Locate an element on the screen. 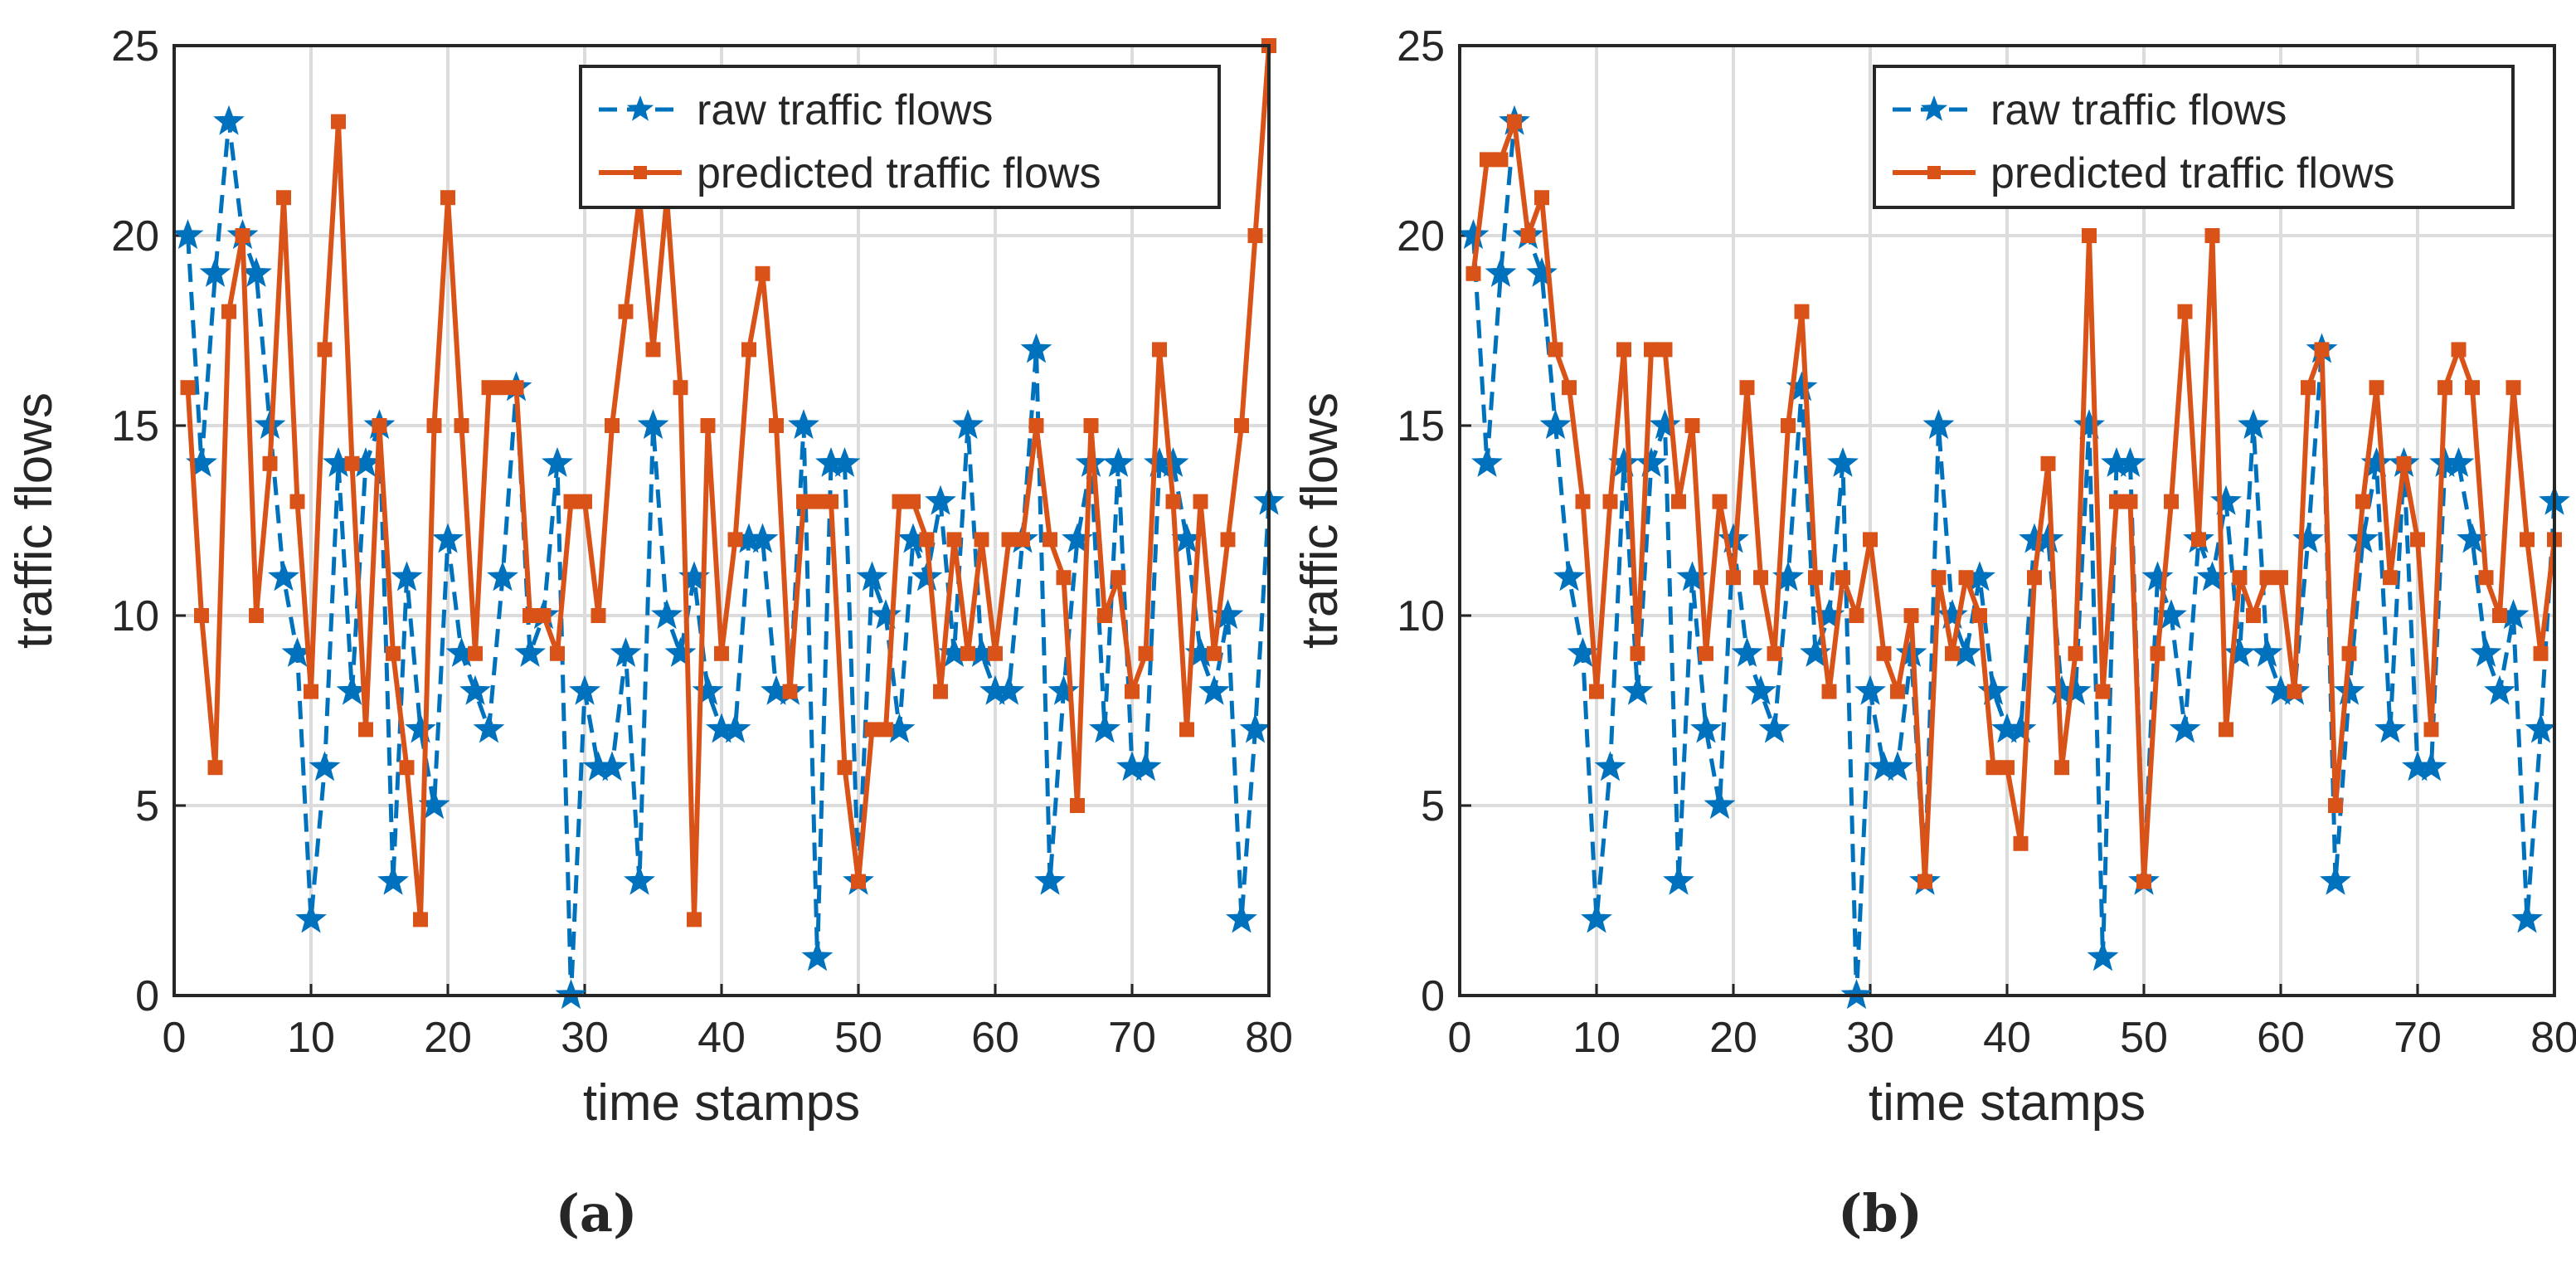 This screenshot has width=2576, height=1261. y-tick-label: 0 is located at coordinates (147, 996).